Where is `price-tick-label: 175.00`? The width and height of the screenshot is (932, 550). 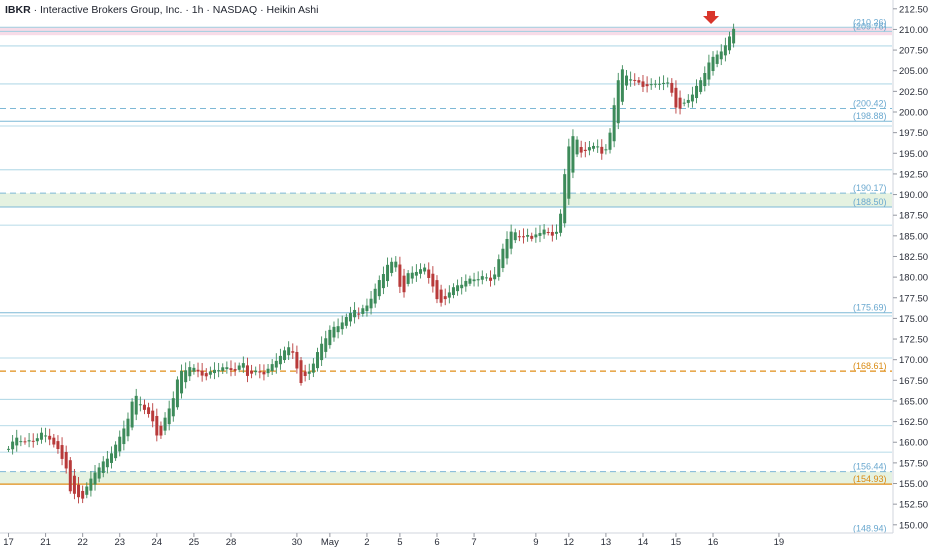
price-tick-label: 175.00 is located at coordinates (913, 319).